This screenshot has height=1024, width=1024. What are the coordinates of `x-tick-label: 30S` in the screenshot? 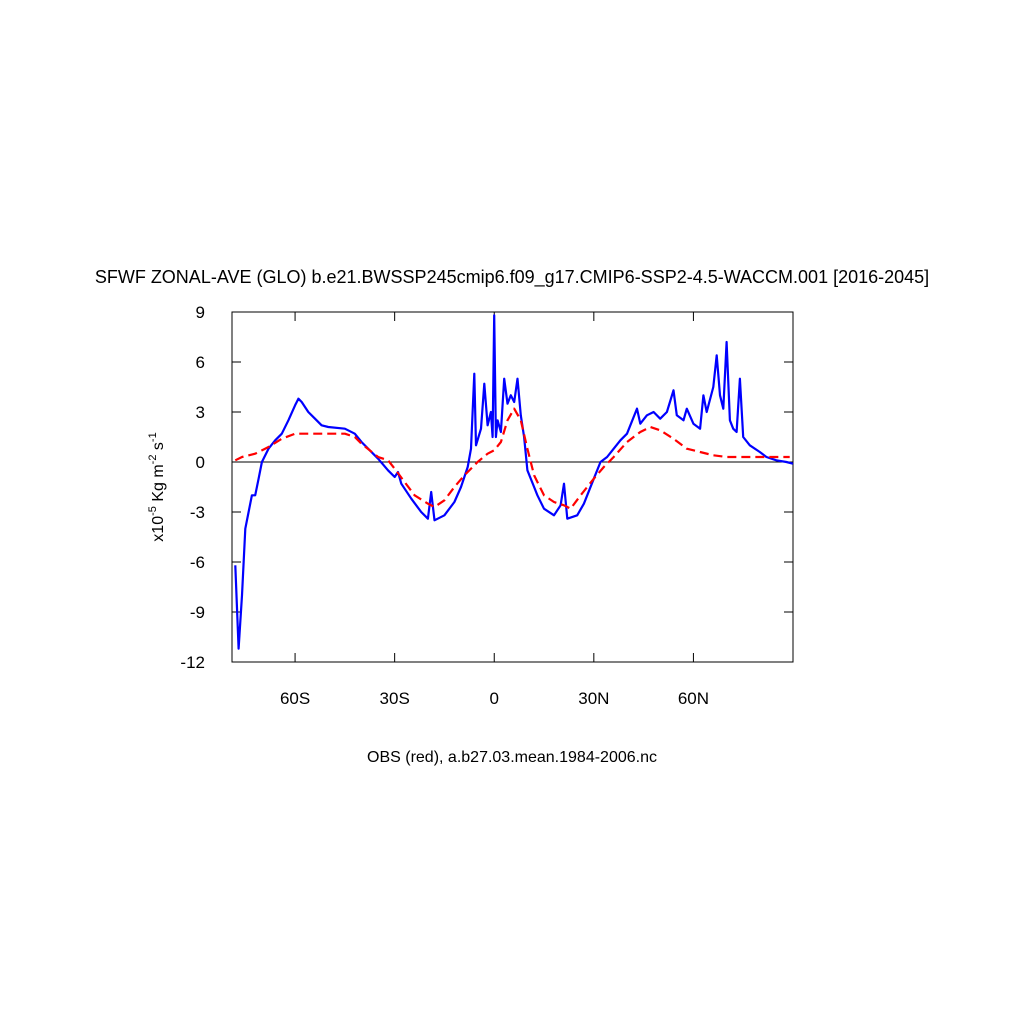 It's located at (395, 698).